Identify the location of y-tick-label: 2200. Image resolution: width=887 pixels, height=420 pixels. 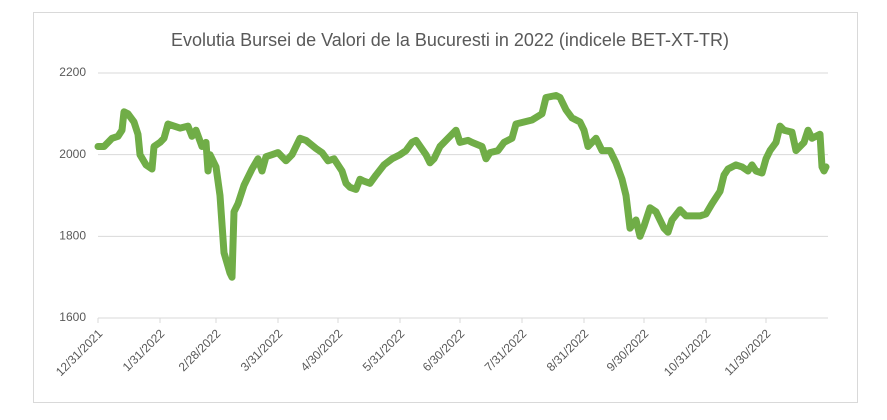
(72, 72).